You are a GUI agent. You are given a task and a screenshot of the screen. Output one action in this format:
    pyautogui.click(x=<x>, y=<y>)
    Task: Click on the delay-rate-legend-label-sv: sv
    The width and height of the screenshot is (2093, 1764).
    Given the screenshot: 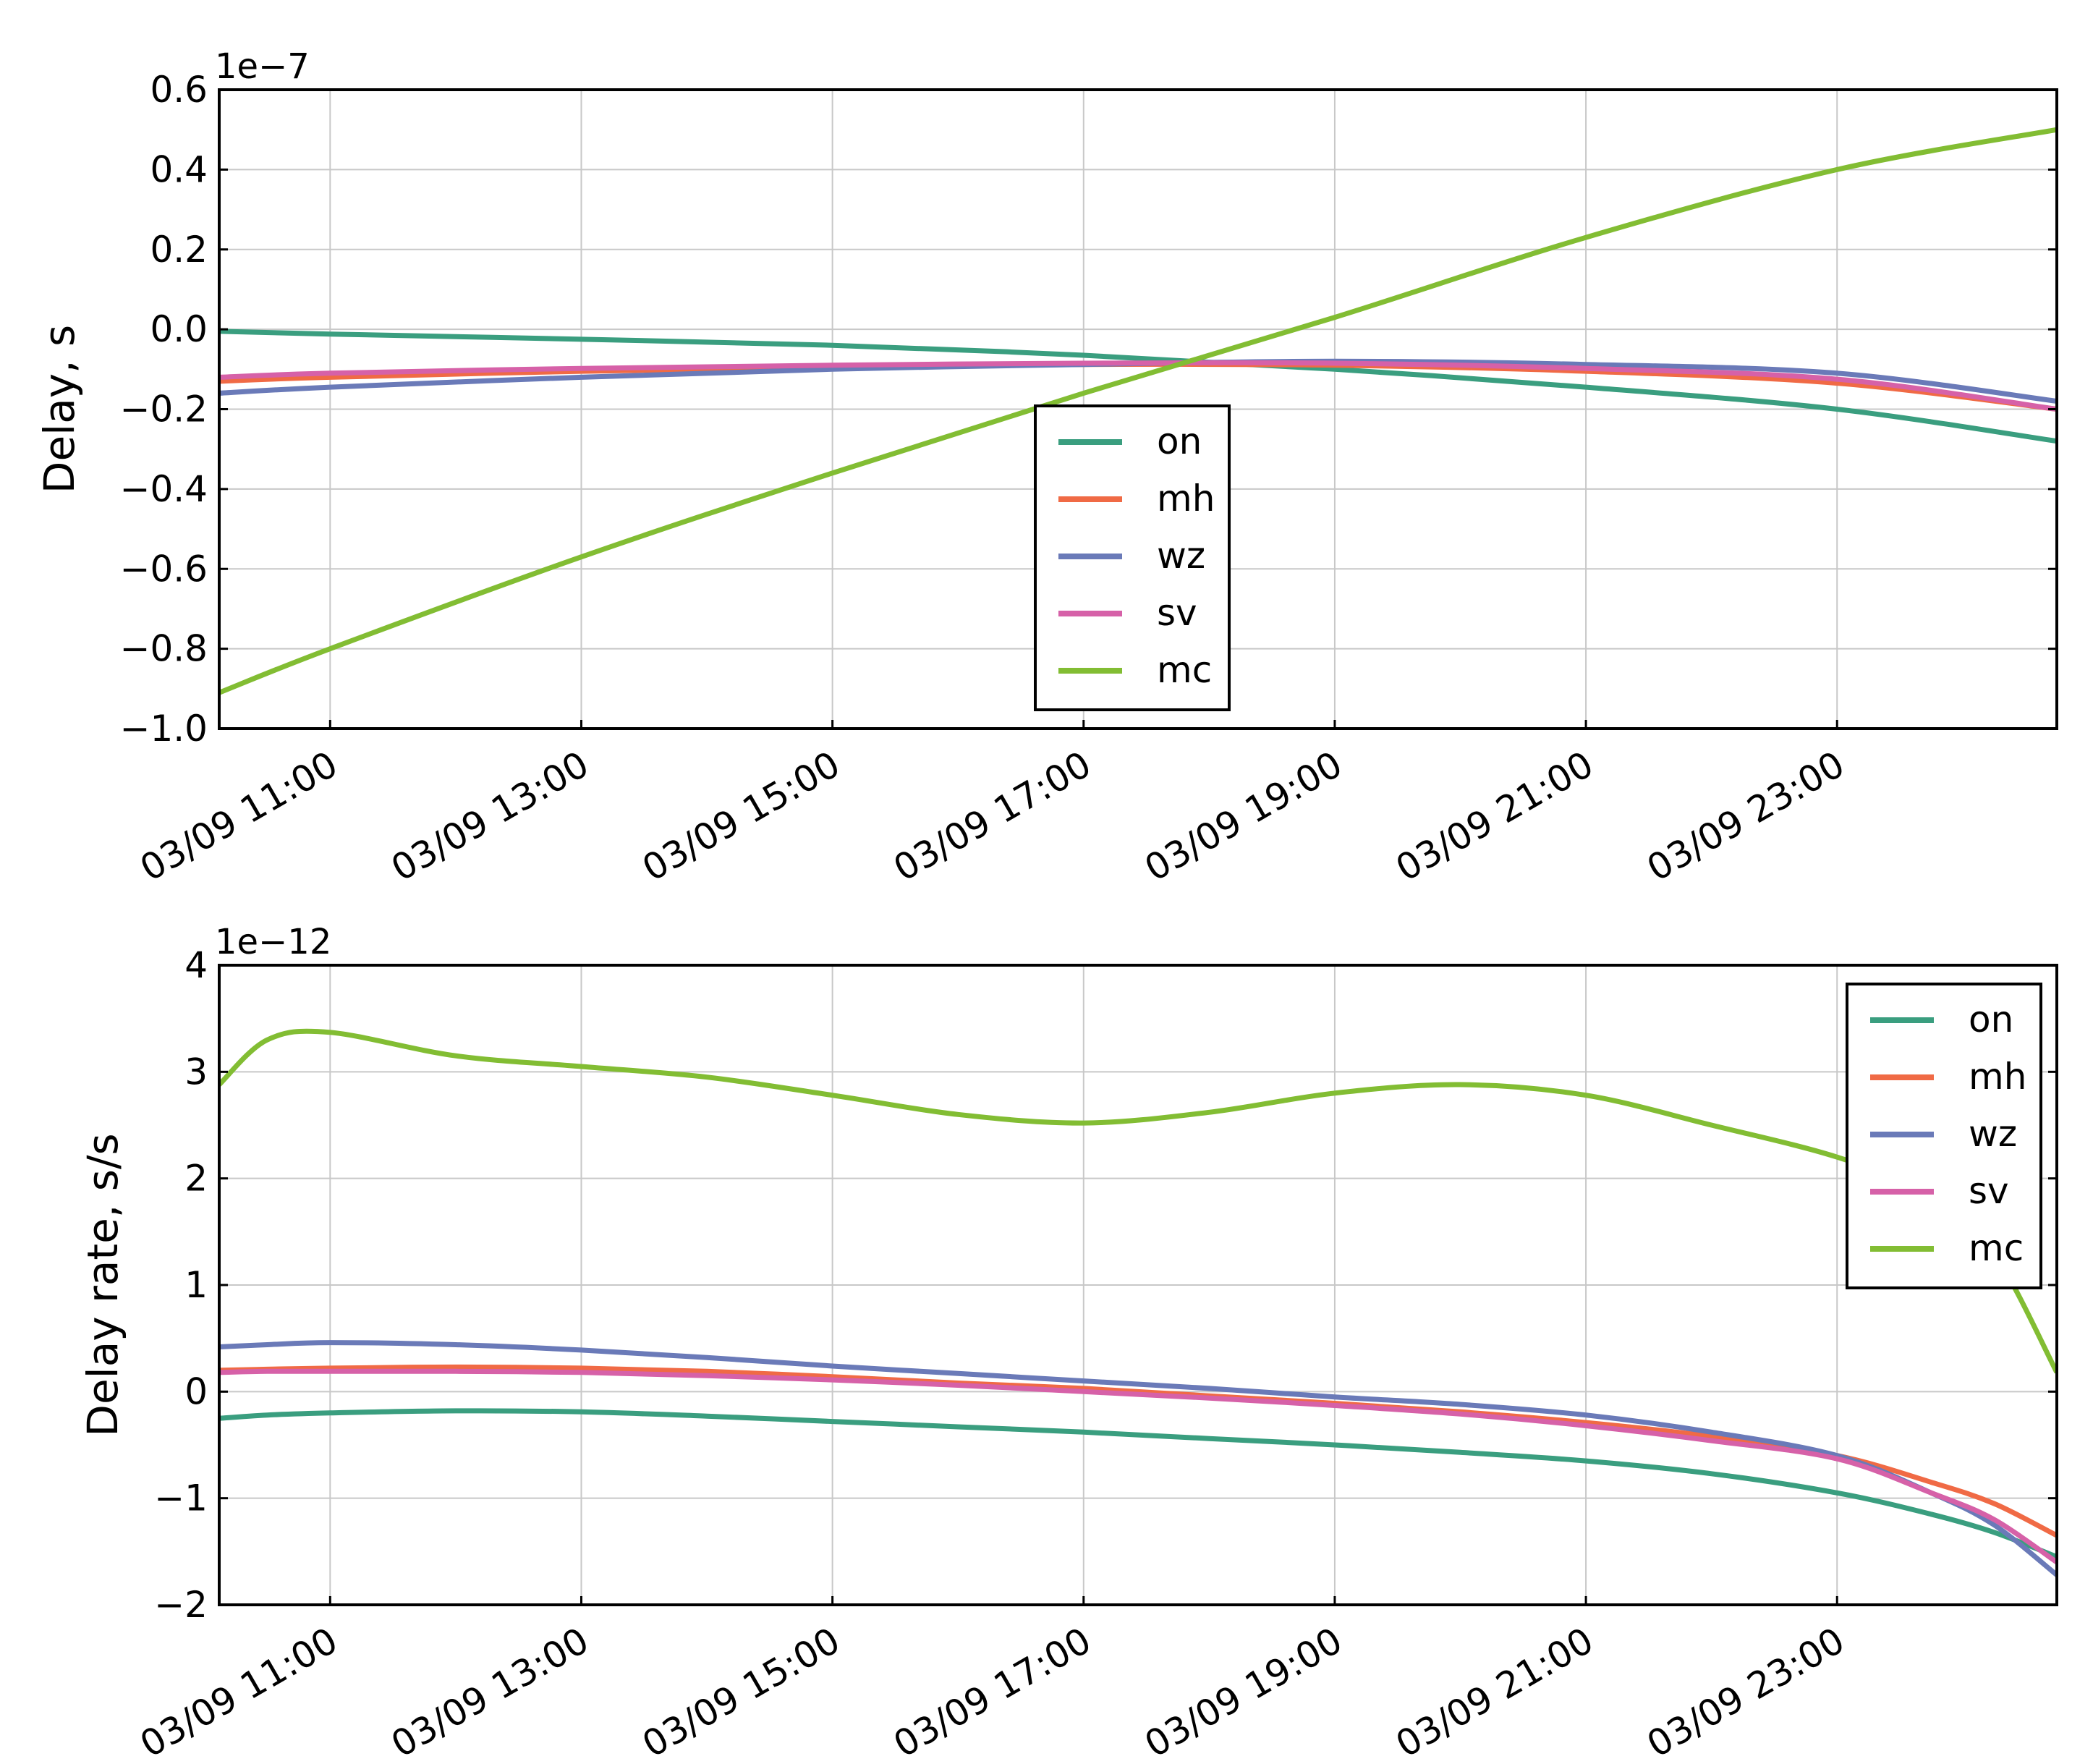 What is the action you would take?
    pyautogui.click(x=1989, y=1191)
    